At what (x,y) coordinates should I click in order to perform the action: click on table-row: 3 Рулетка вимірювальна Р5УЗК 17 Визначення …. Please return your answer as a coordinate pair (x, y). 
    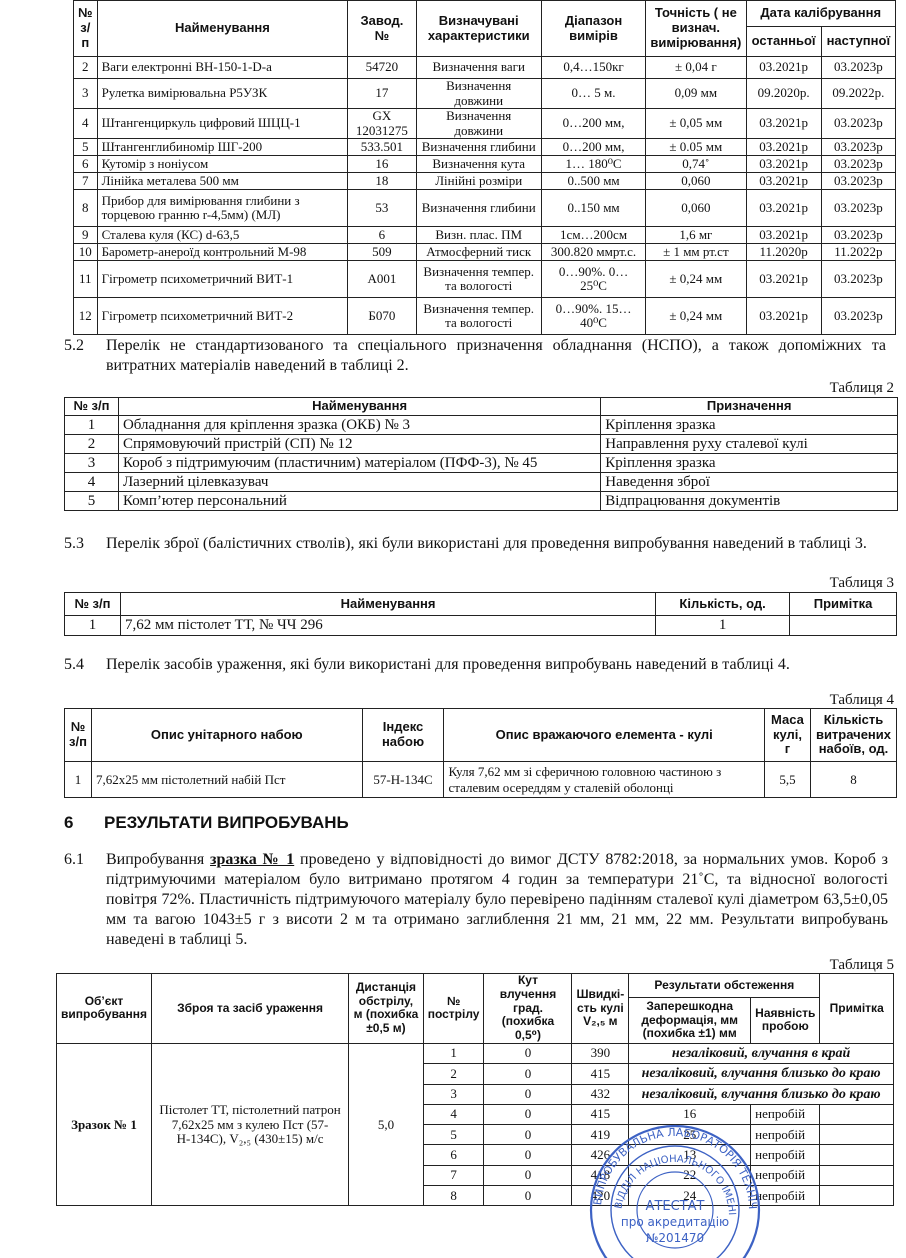
    Looking at the image, I should click on (485, 93).